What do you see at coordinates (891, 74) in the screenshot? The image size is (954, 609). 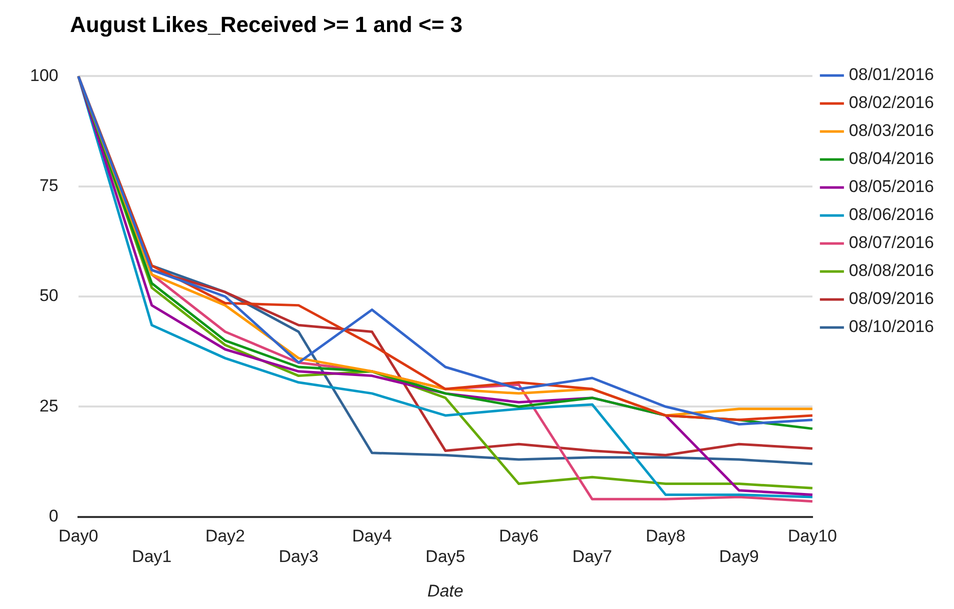 I see `legend-label: 08/01/2016` at bounding box center [891, 74].